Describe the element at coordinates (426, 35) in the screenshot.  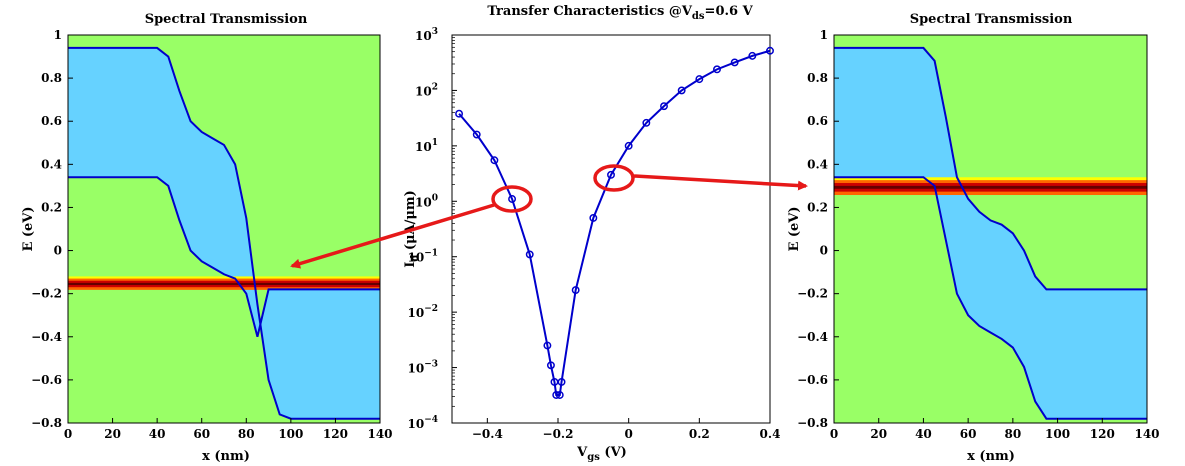
I see `y-tick-label: 10³` at that location.